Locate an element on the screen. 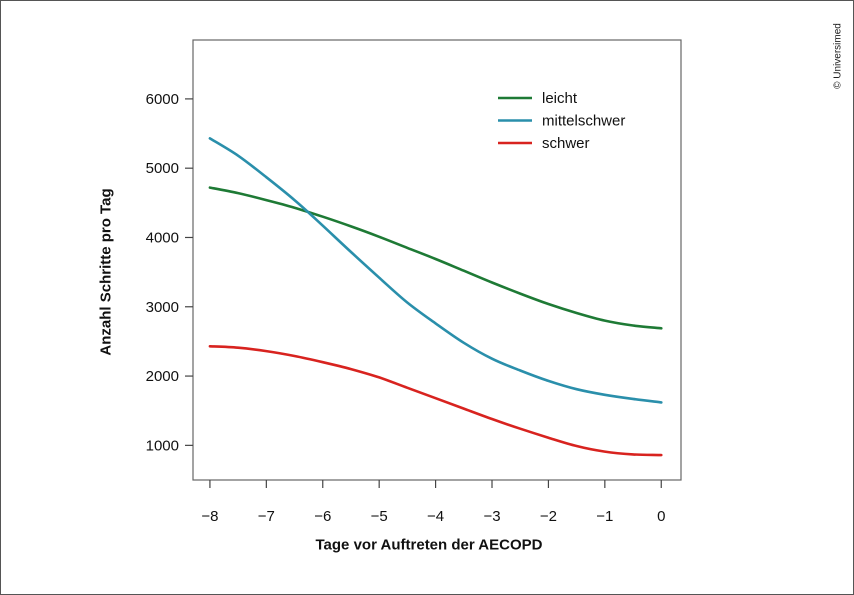  legend: leicht mittelschwer schwer is located at coordinates (561, 121).